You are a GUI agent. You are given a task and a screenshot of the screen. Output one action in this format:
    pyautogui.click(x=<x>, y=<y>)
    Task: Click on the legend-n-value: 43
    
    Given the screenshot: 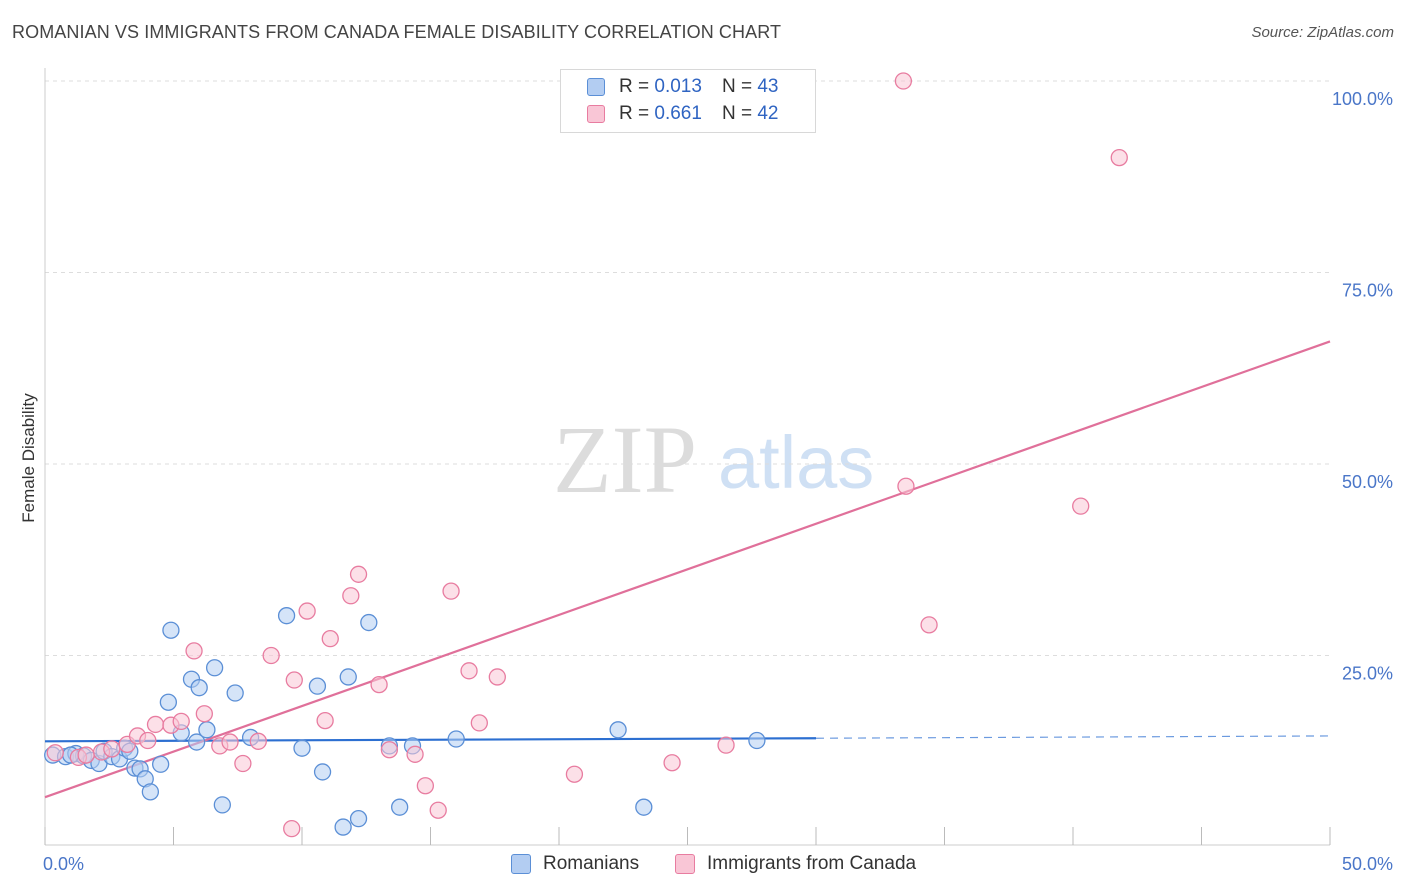 What is the action you would take?
    pyautogui.click(x=768, y=86)
    